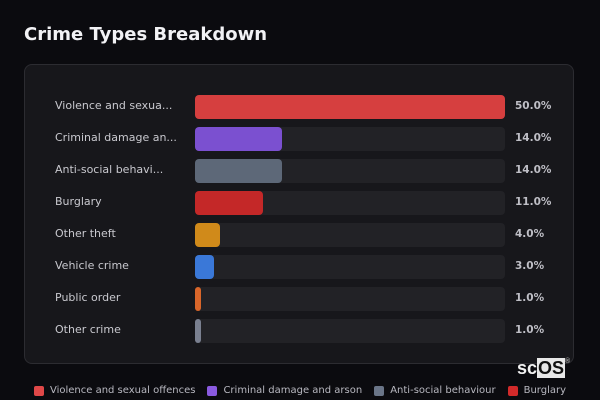  I want to click on value-label: 11.0%, so click(533, 202).